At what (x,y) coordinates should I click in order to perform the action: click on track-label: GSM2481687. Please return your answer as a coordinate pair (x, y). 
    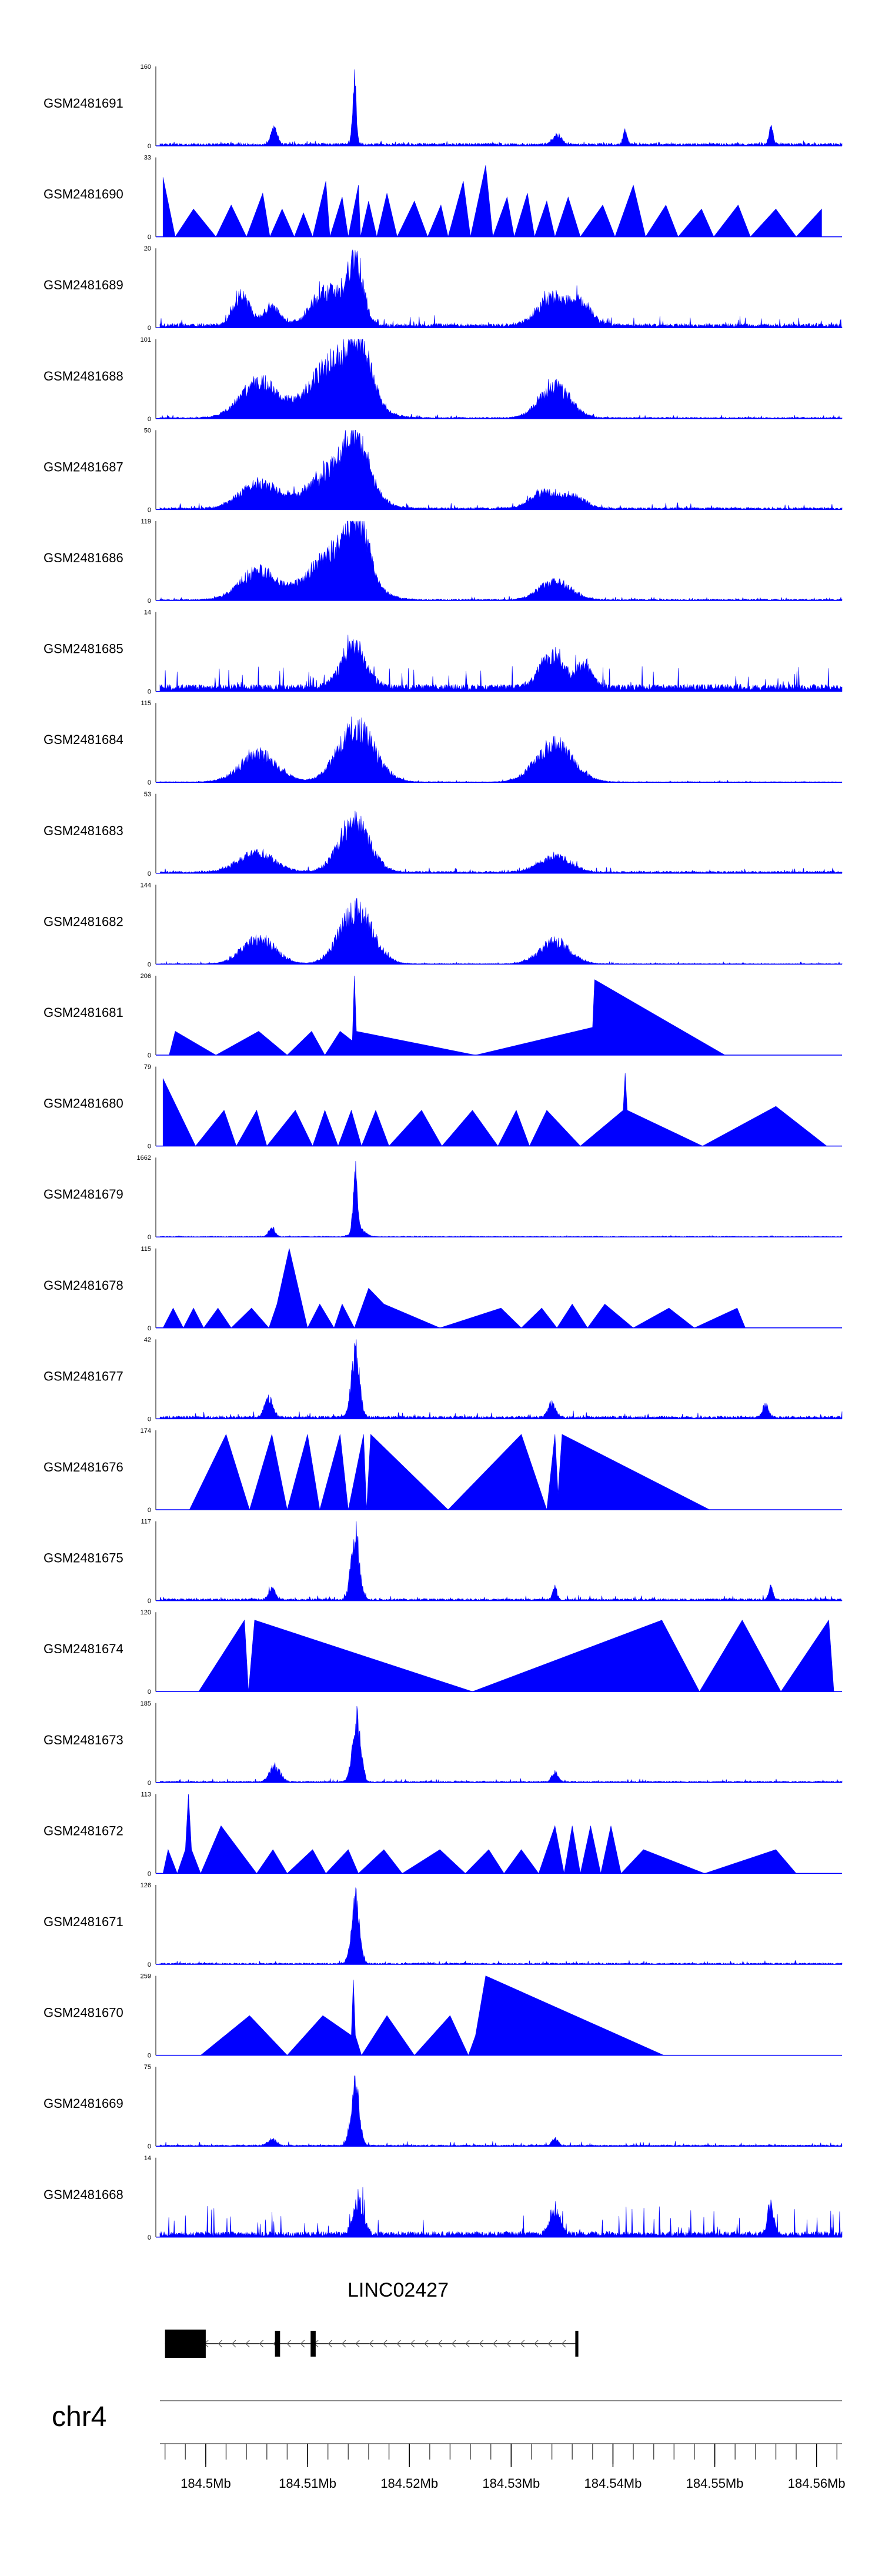
    Looking at the image, I should click on (83, 466).